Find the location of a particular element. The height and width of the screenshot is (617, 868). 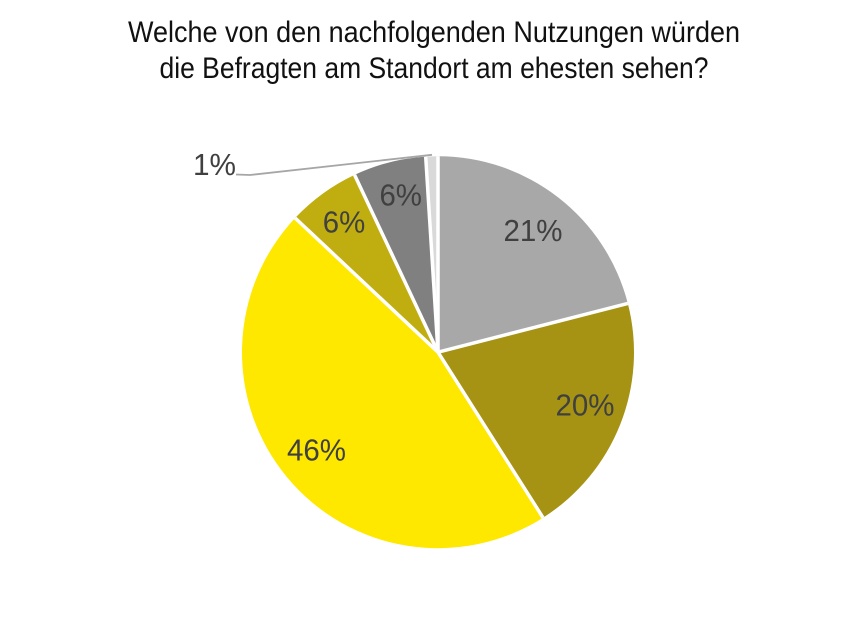

svg-text: 46% is located at coordinates (316, 450).